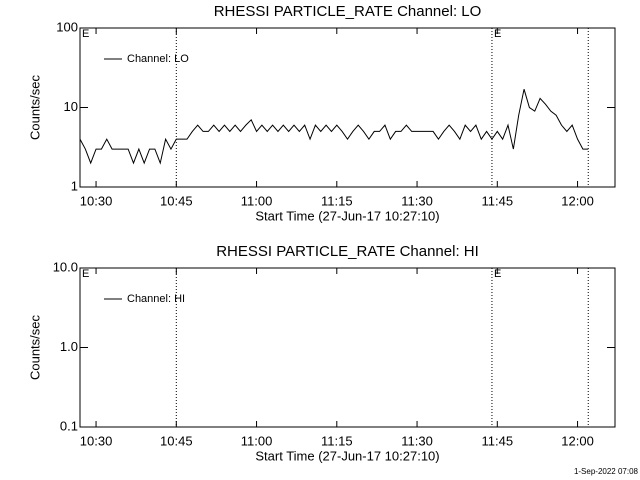 Image resolution: width=640 pixels, height=480 pixels. I want to click on y-tick-label: 0.1, so click(69, 425).